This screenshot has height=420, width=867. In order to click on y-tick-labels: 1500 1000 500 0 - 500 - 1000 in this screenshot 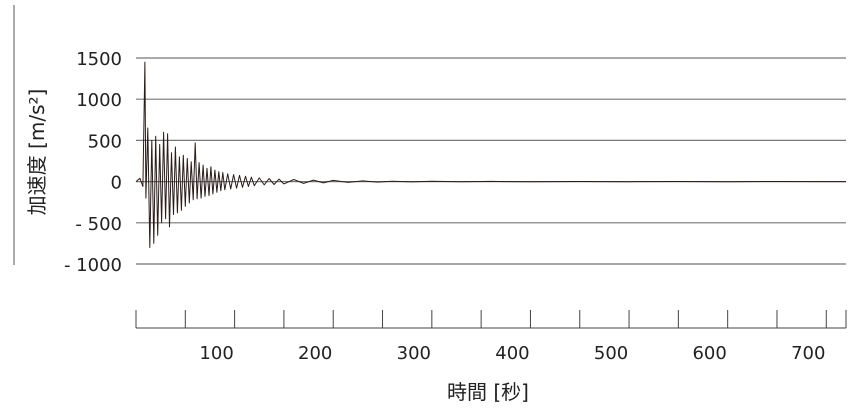, I will do `click(93, 162)`.